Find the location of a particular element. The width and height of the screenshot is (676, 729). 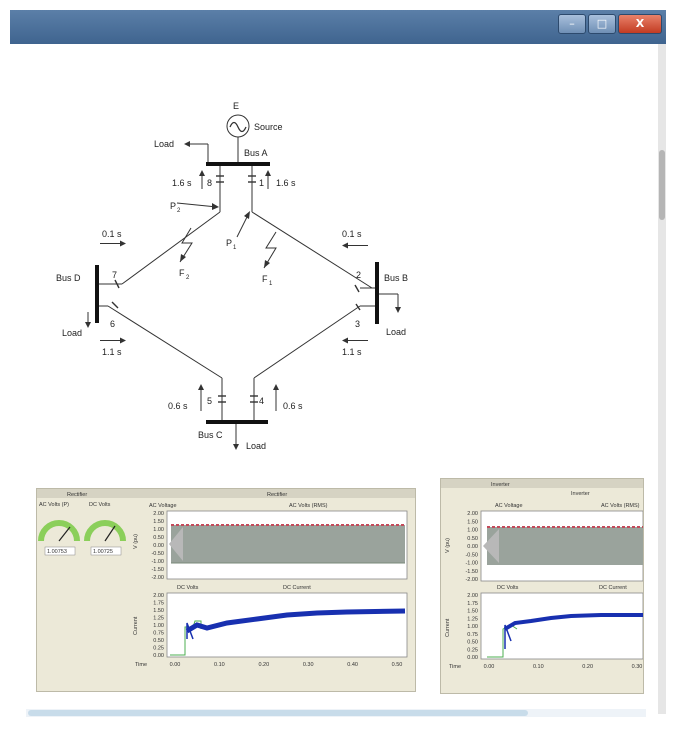

rect-current-y-tick-7: 0.25 is located at coordinates (158, 649).